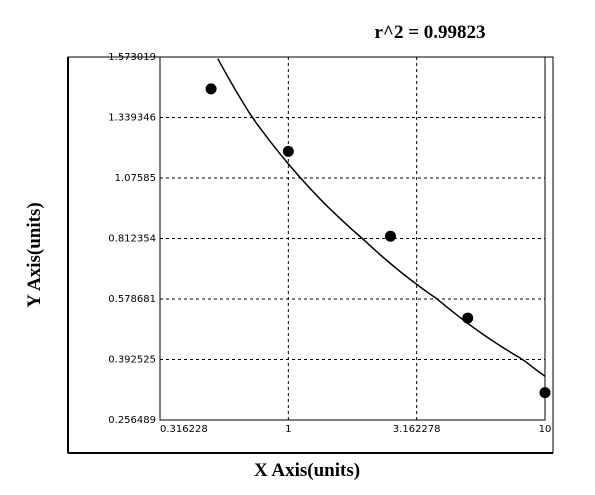 The height and width of the screenshot is (495, 595). What do you see at coordinates (417, 429) in the screenshot?
I see `x-tick-label: 3.162278` at bounding box center [417, 429].